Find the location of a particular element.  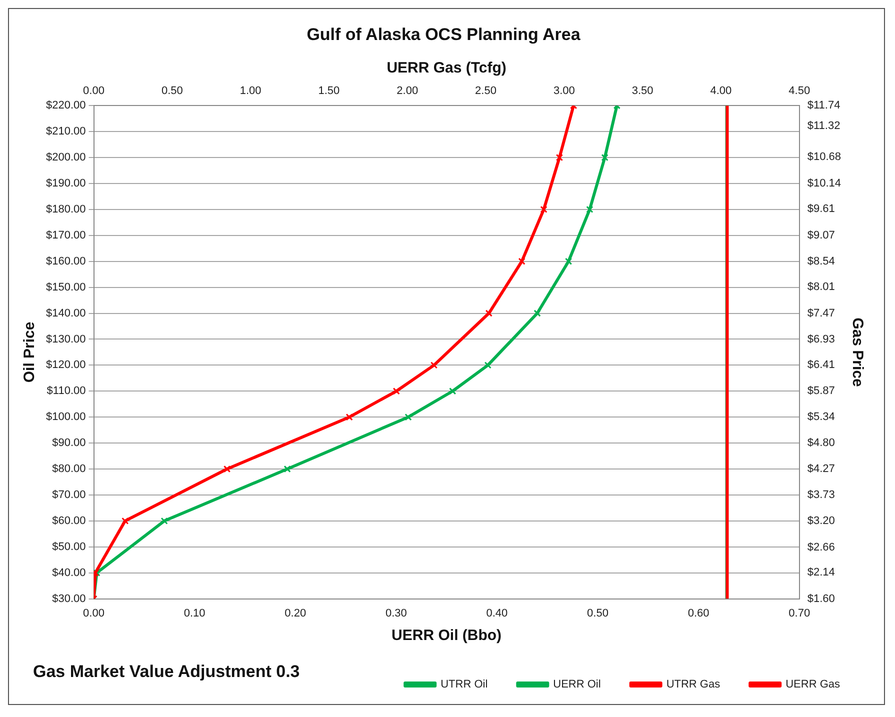

x-tick-label: 0.50 is located at coordinates (597, 613).